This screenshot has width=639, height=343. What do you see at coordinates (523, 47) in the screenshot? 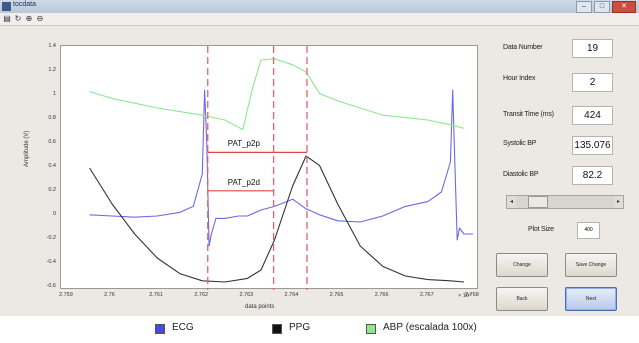
I see `data-number-label: Data Number` at bounding box center [523, 47].